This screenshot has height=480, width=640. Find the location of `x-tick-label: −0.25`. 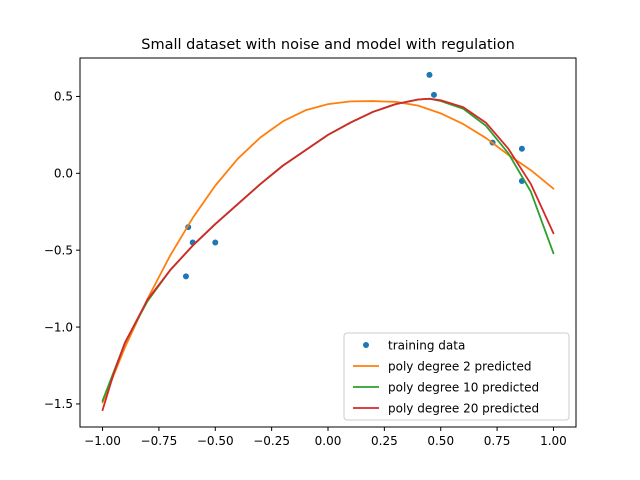

x-tick-label: −0.25 is located at coordinates (271, 441).